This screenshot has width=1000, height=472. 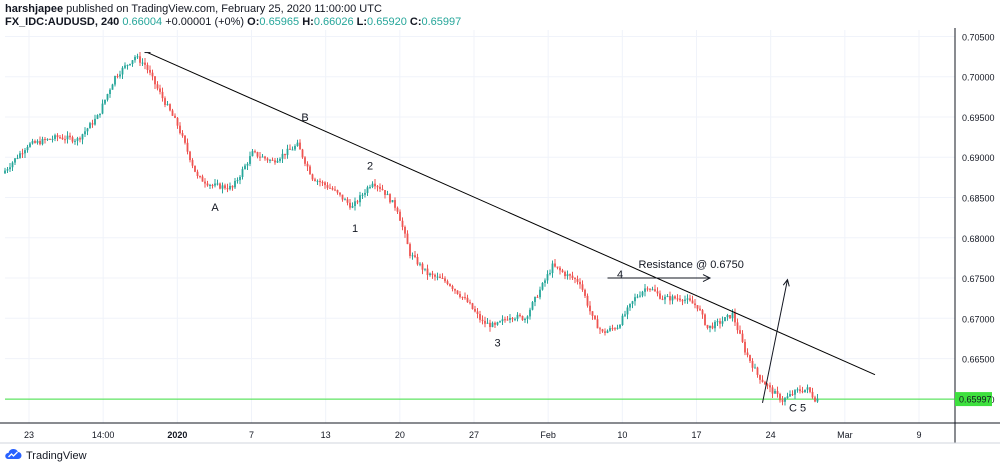 What do you see at coordinates (497, 343) in the screenshot?
I see `wave-label: 3` at bounding box center [497, 343].